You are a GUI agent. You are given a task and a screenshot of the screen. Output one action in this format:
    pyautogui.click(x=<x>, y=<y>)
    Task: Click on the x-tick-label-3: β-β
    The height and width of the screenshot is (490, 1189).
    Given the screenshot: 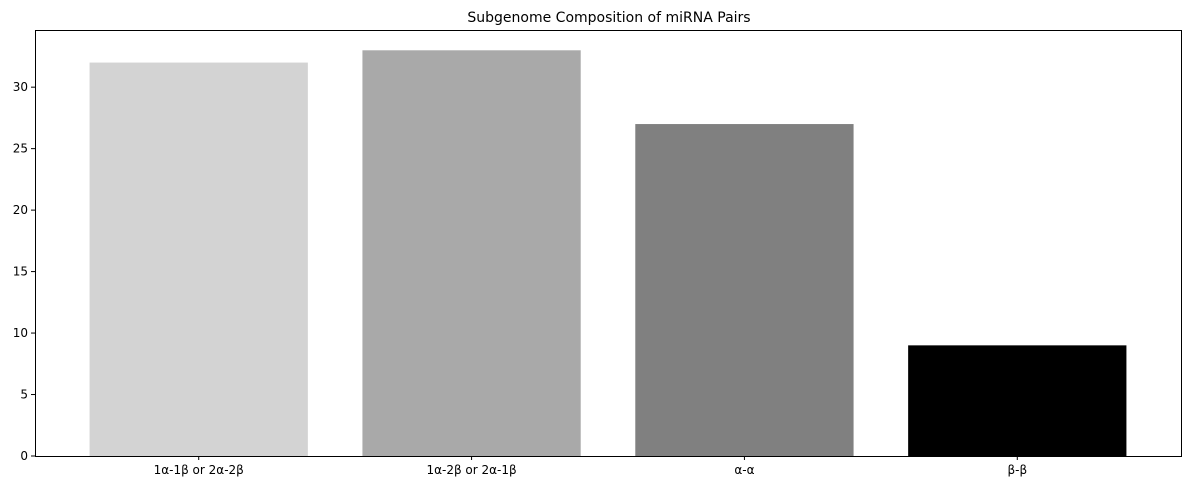 What is the action you would take?
    pyautogui.click(x=1017, y=470)
    